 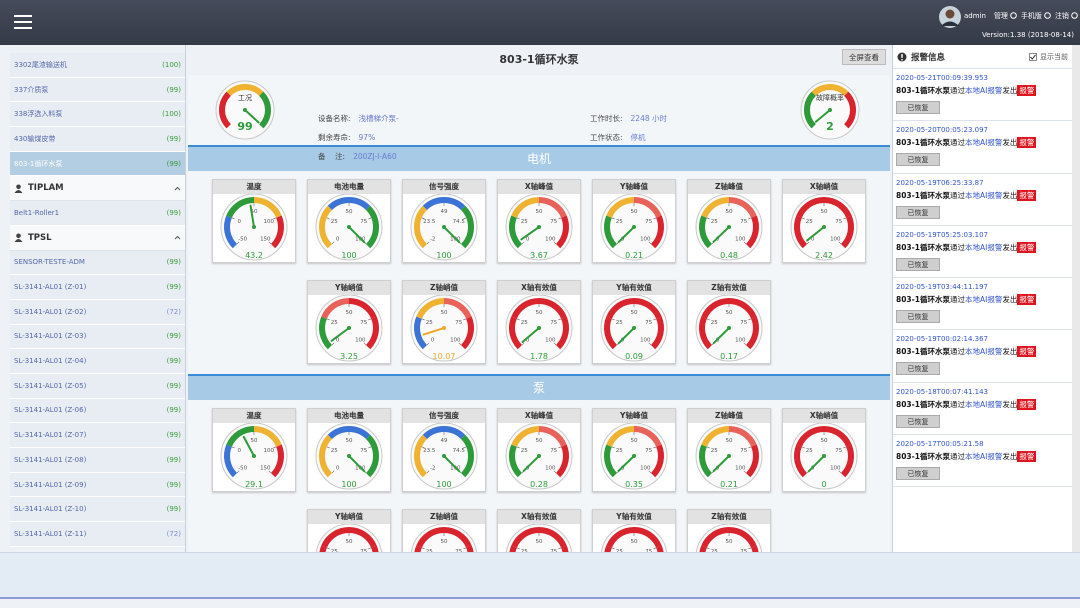 I want to click on sidebar-item: 803-1循环水泵 (99), so click(x=97, y=164).